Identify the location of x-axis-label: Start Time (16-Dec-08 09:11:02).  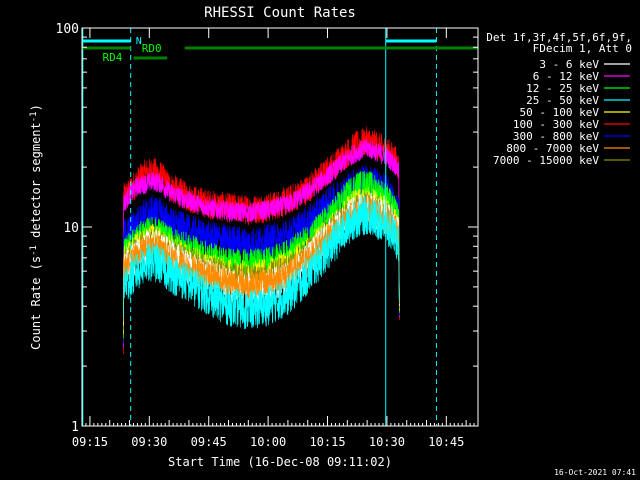
(280, 462).